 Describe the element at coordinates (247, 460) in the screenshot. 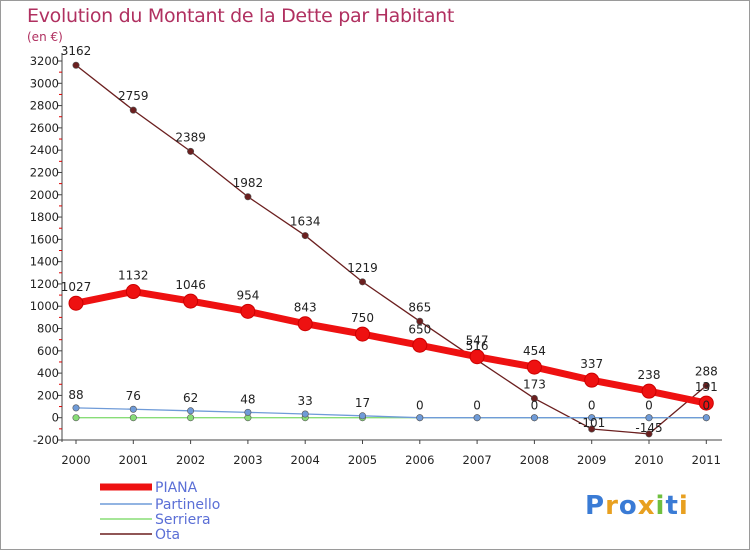

I see `x-tick-label: 2003` at that location.